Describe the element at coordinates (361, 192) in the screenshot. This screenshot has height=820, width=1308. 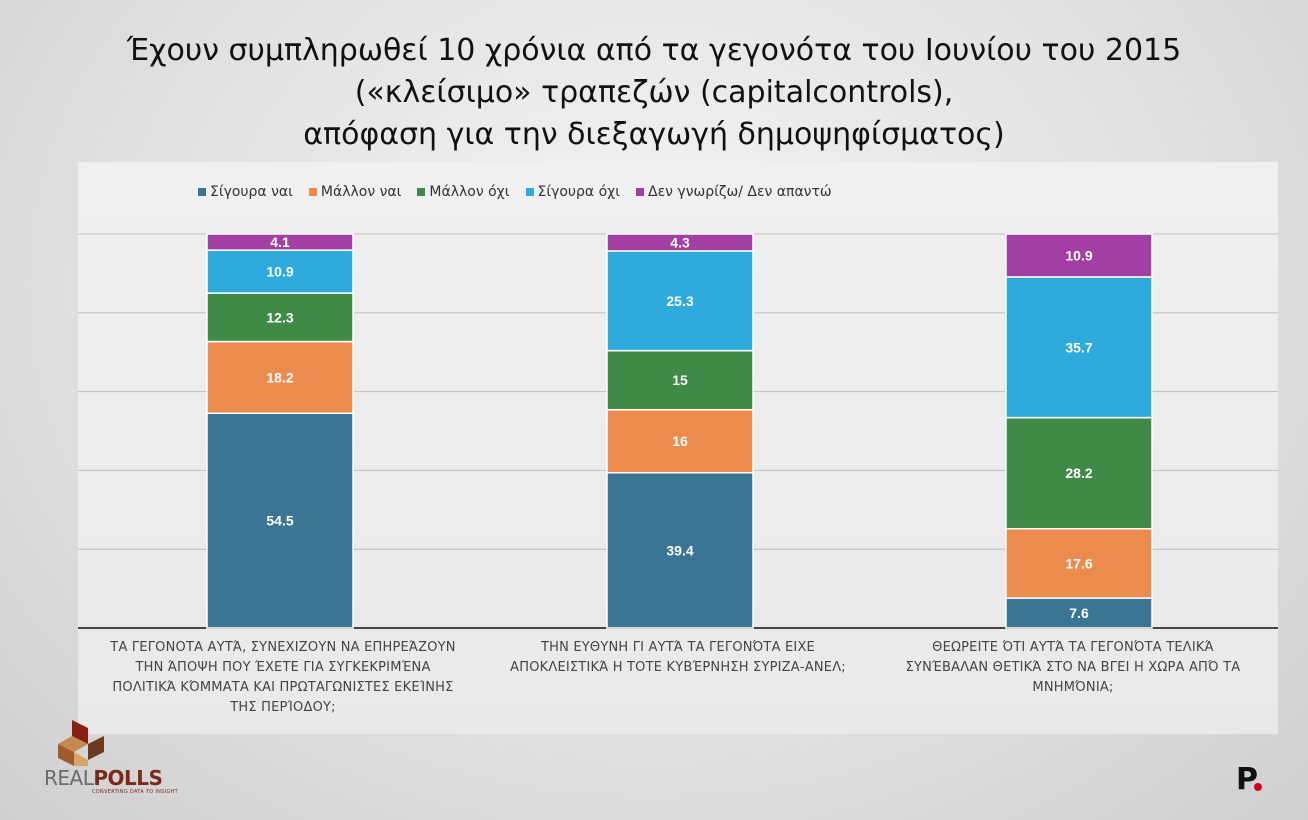
I see `legend-label: Μάλλον ναι` at that location.